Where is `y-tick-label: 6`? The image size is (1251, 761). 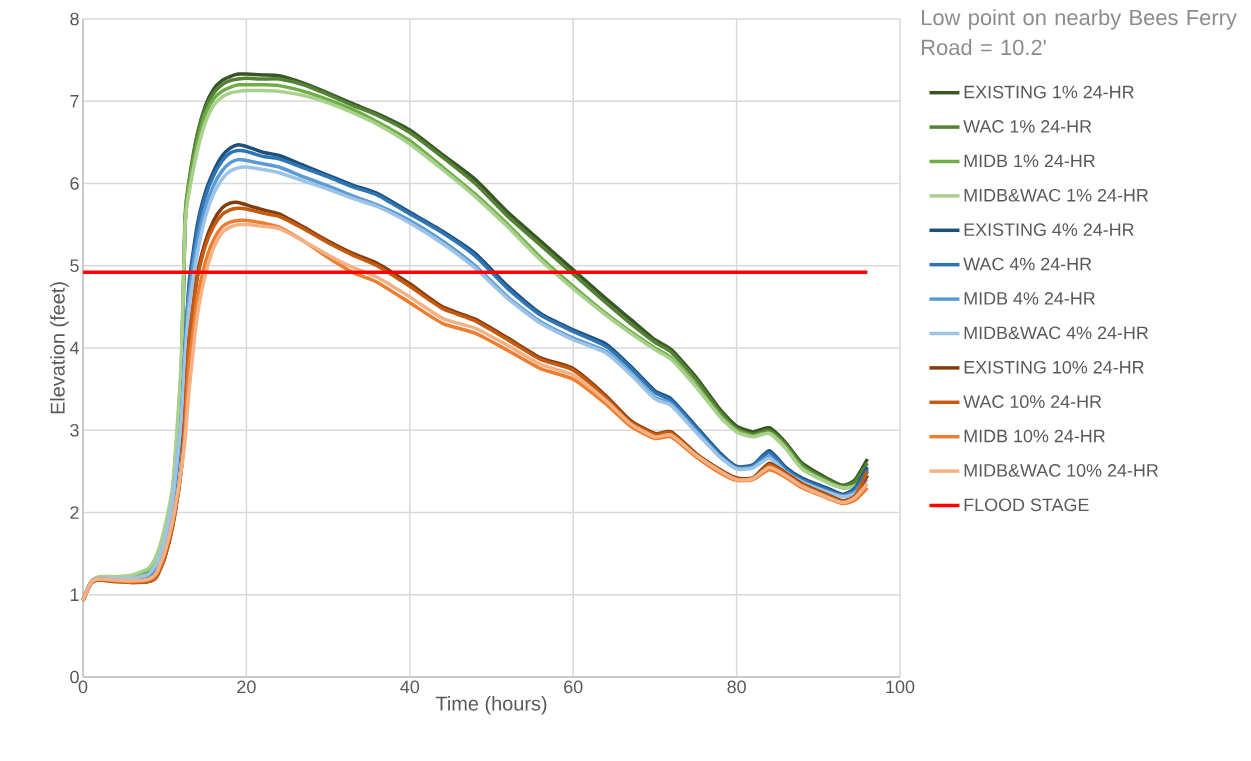 y-tick-label: 6 is located at coordinates (74, 183).